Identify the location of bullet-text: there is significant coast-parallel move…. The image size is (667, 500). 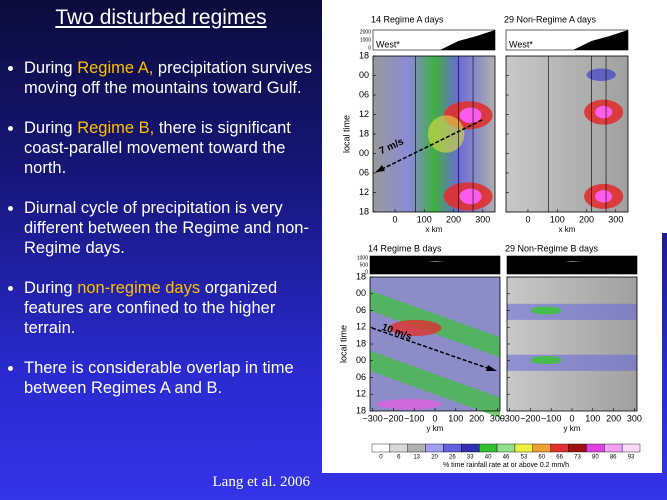
(157, 148).